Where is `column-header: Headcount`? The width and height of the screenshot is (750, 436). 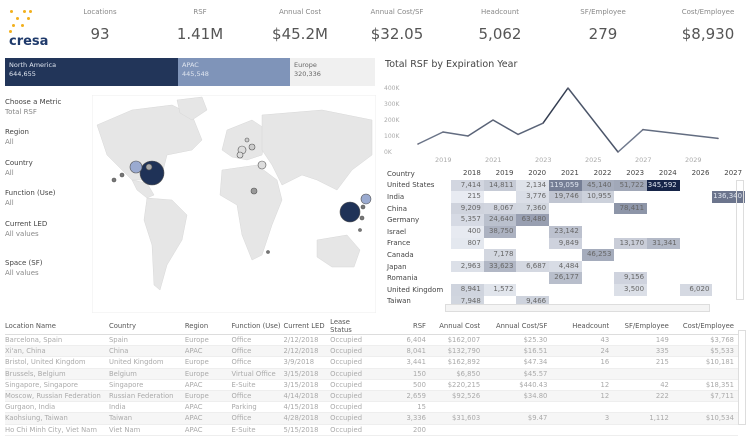 column-header: Headcount is located at coordinates (582, 326).